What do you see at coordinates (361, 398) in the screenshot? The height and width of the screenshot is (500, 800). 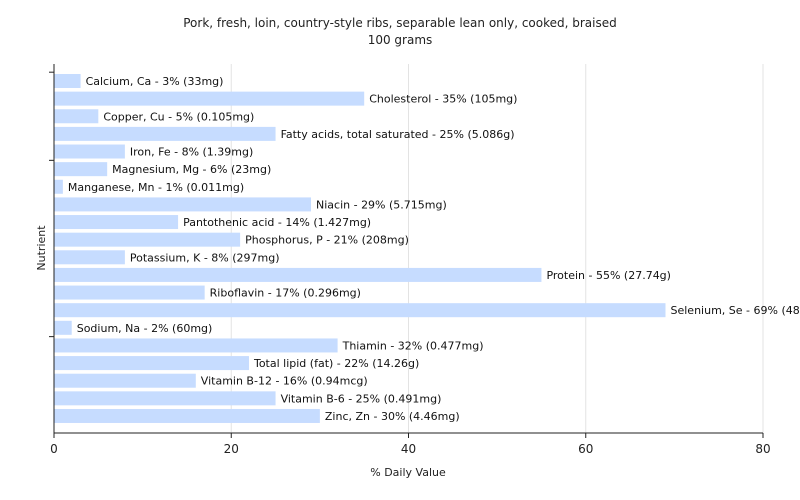 I see `bar-label: Vitamin B-6 - 25% (0.491mg)` at bounding box center [361, 398].